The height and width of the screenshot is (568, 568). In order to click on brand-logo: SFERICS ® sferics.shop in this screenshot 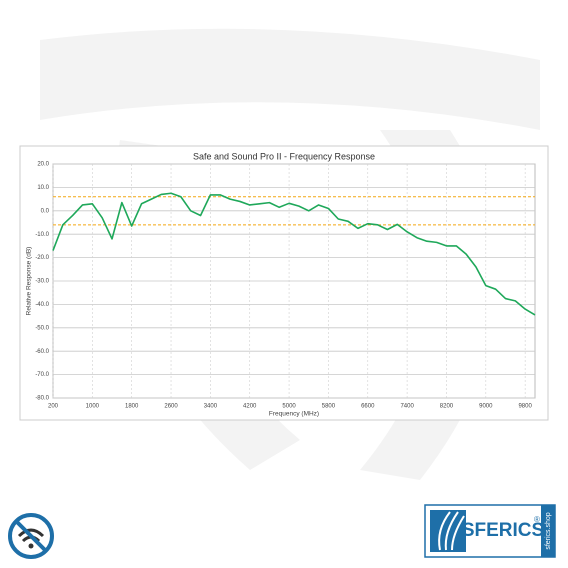, I will do `click(490, 531)`.